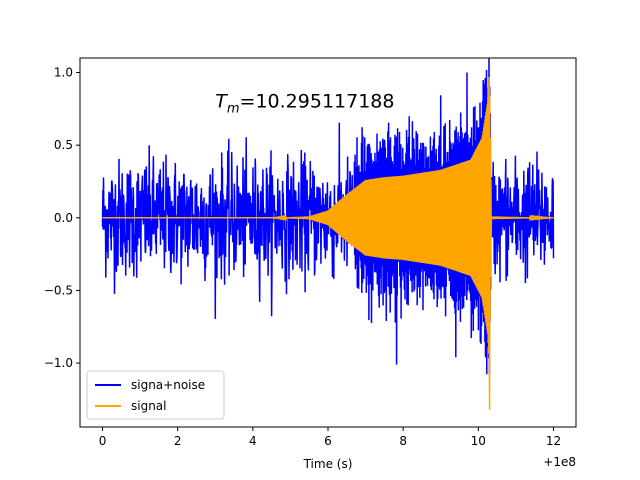 The height and width of the screenshot is (480, 640). What do you see at coordinates (63, 145) in the screenshot?
I see `y-tick-label: 0.5` at bounding box center [63, 145].